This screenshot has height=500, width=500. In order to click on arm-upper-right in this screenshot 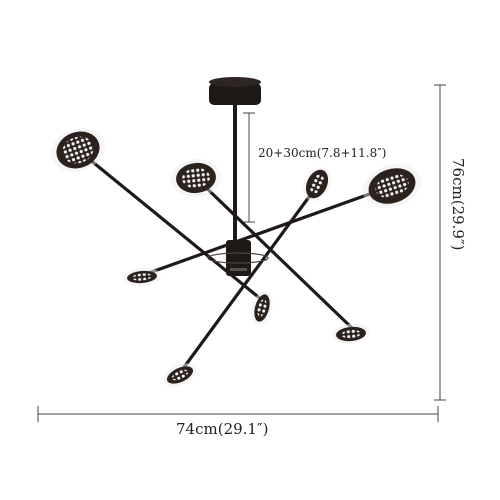, I will do `click(269, 230)`.